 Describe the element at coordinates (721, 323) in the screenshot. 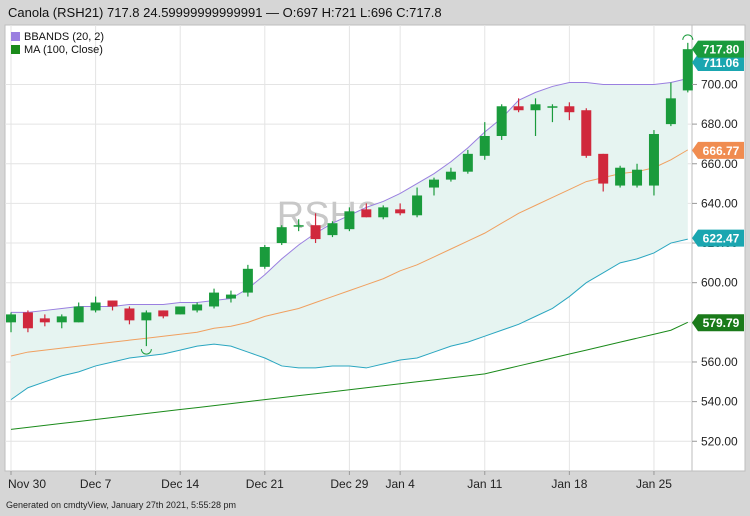

I see `price-badge-label: 579.79` at that location.